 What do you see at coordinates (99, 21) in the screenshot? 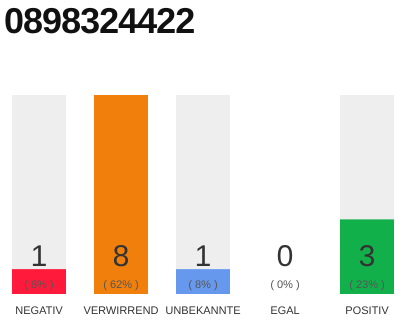
I see `chart-title: 0898324422` at bounding box center [99, 21].